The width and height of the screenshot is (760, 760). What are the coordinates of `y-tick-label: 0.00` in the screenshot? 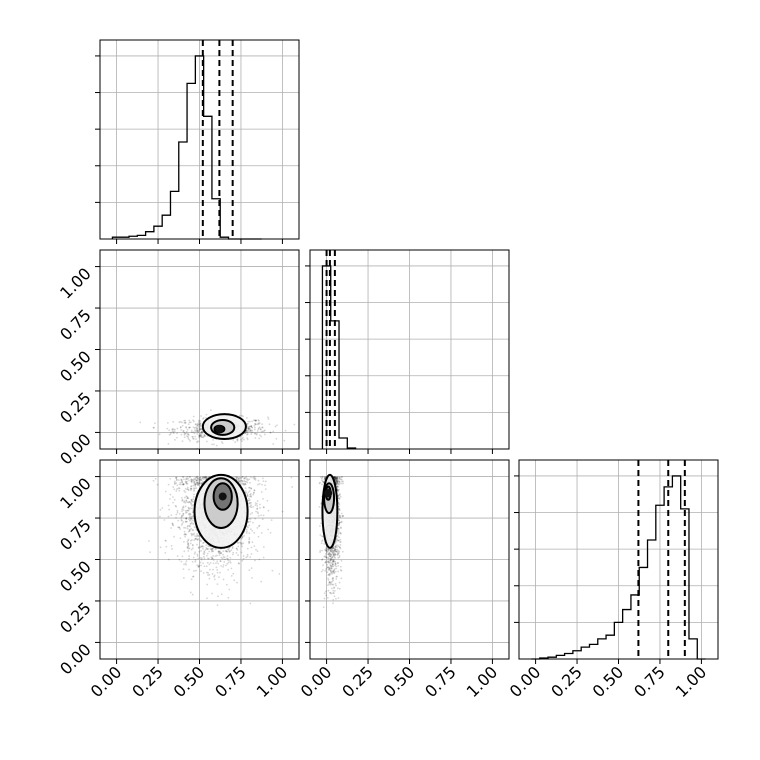 It's located at (75, 449).